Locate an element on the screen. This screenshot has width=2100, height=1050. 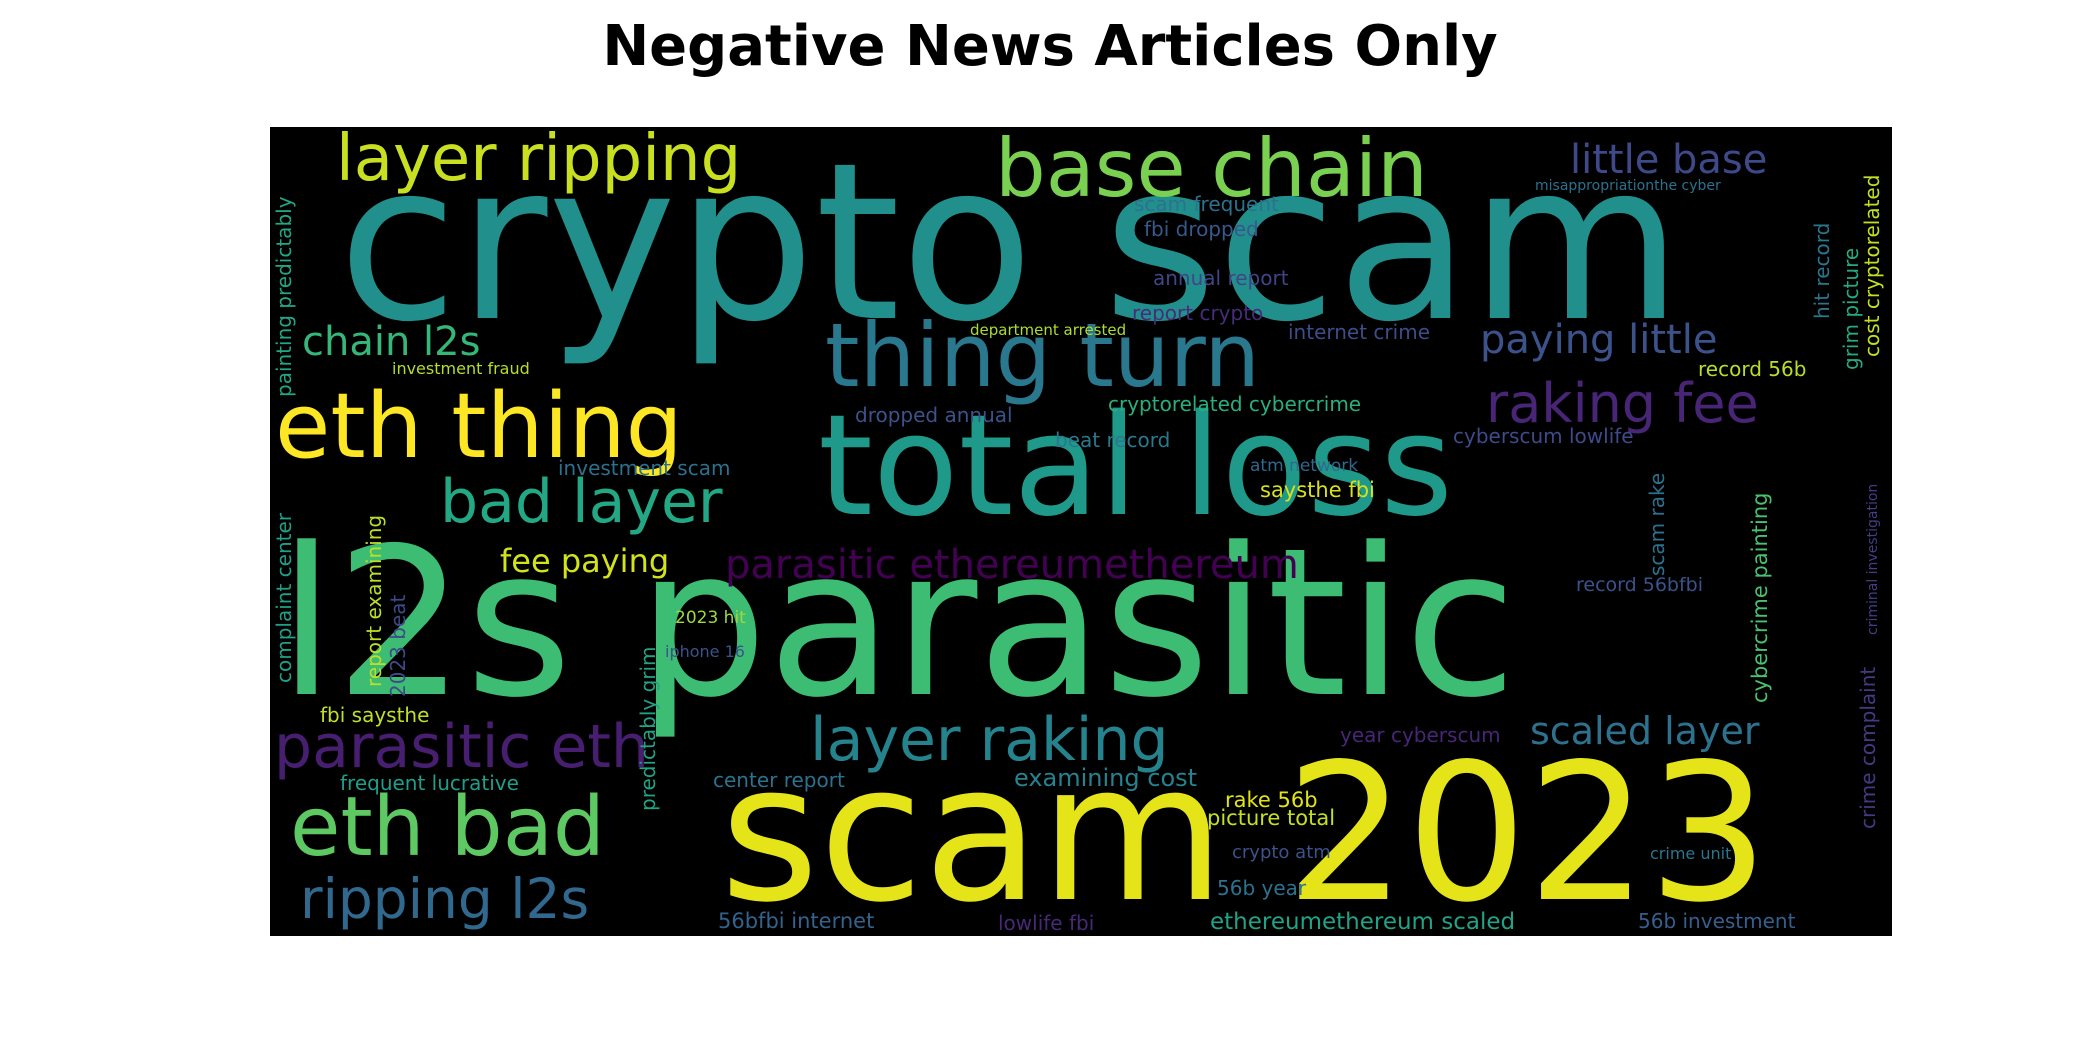
word: painting predictably is located at coordinates (284, 296).